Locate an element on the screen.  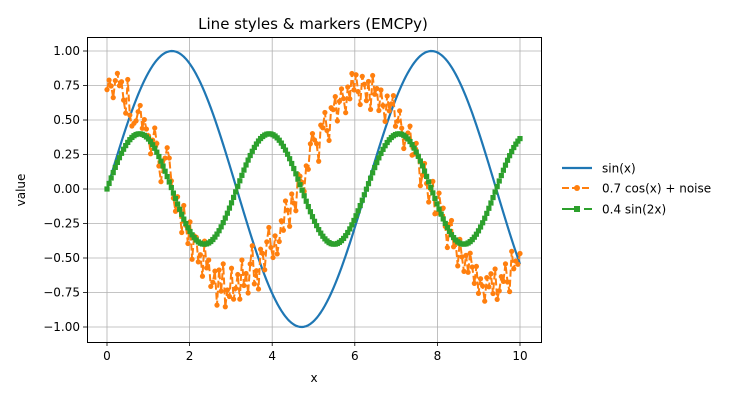
legend-label: sin(x) is located at coordinates (619, 169).